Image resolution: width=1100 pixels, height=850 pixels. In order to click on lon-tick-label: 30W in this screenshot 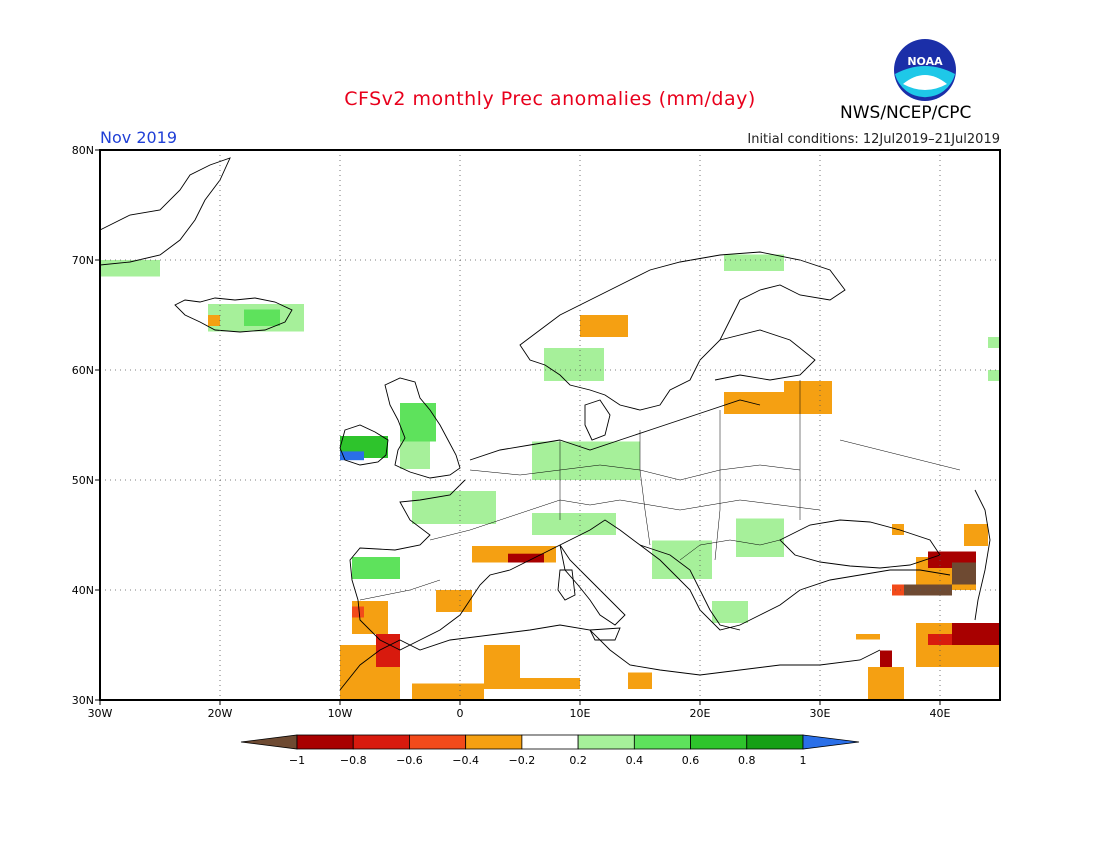, I will do `click(100, 713)`.